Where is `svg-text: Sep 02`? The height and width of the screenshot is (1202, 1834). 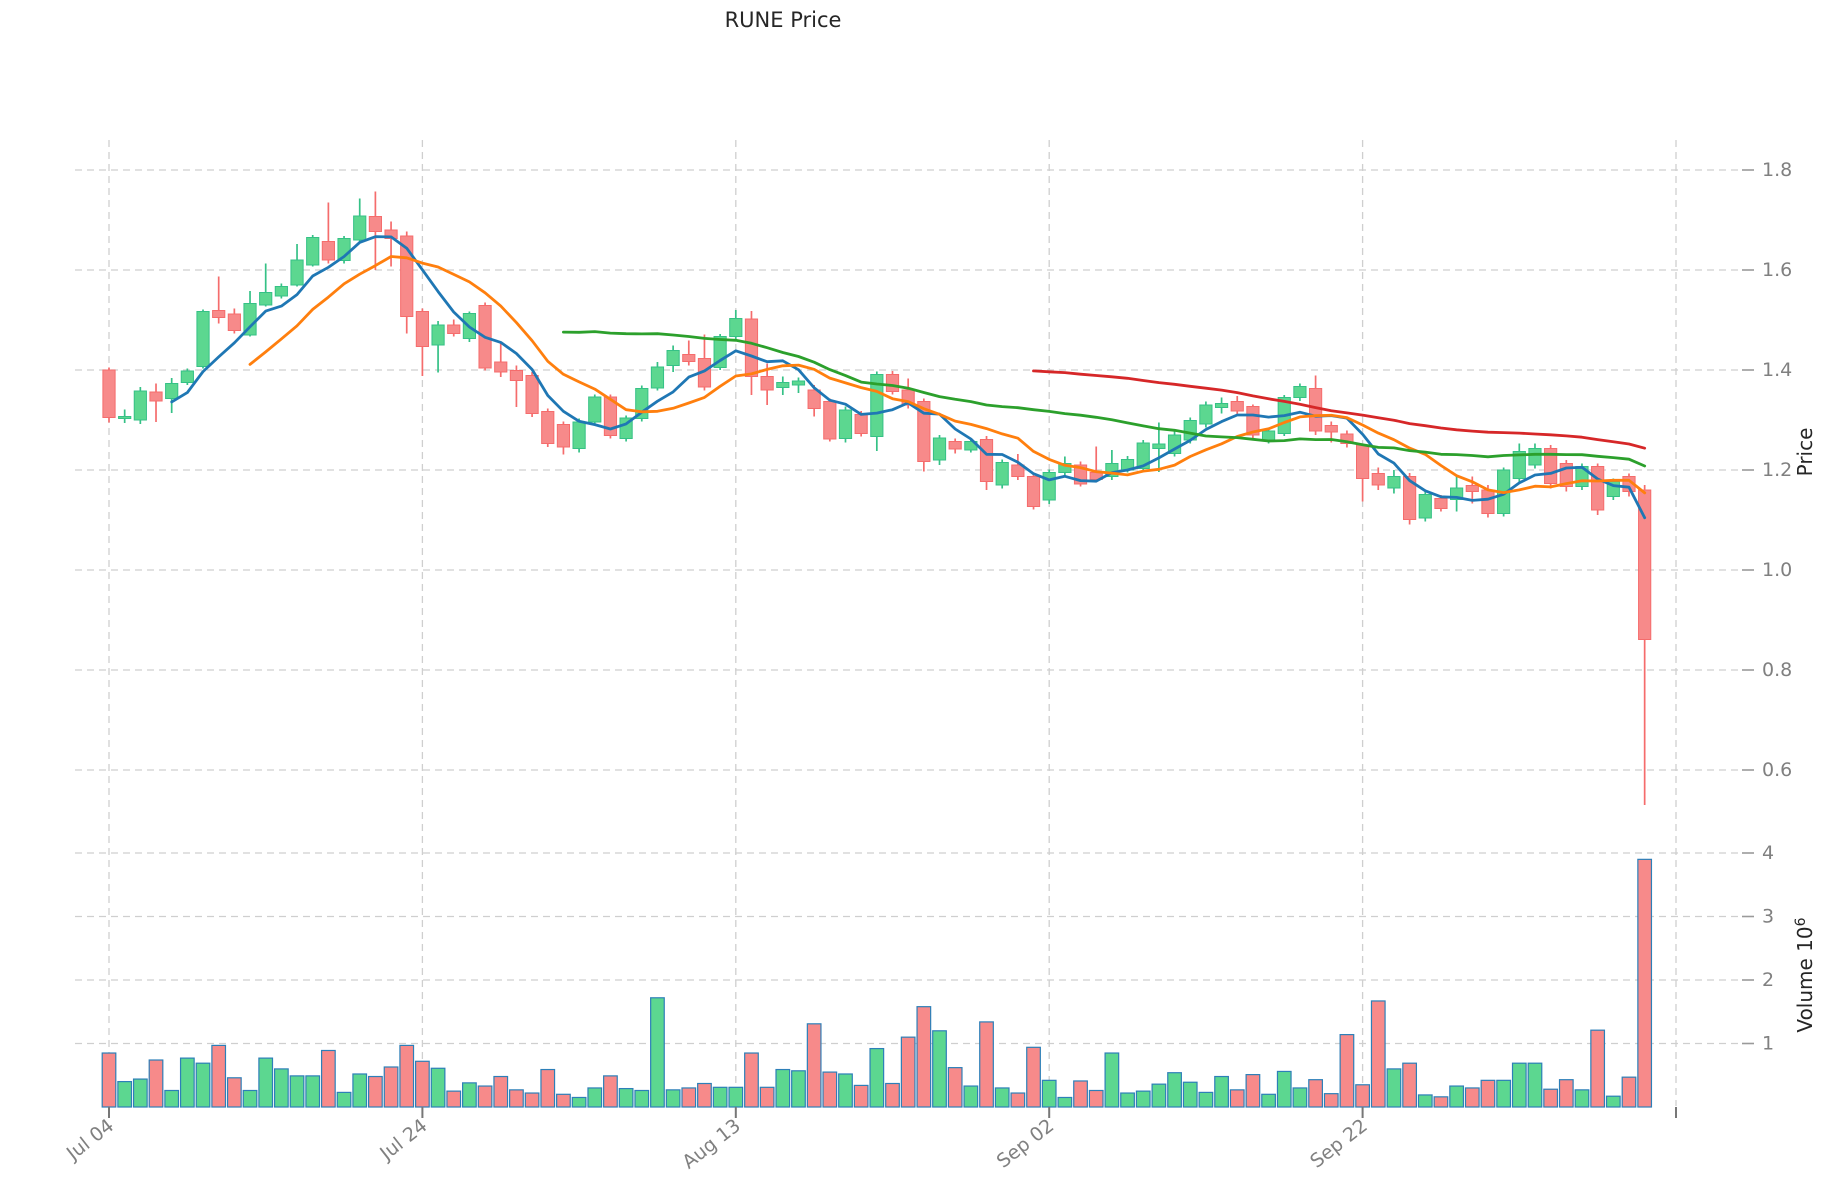
svg-text: Sep 02 is located at coordinates (1026, 1144).